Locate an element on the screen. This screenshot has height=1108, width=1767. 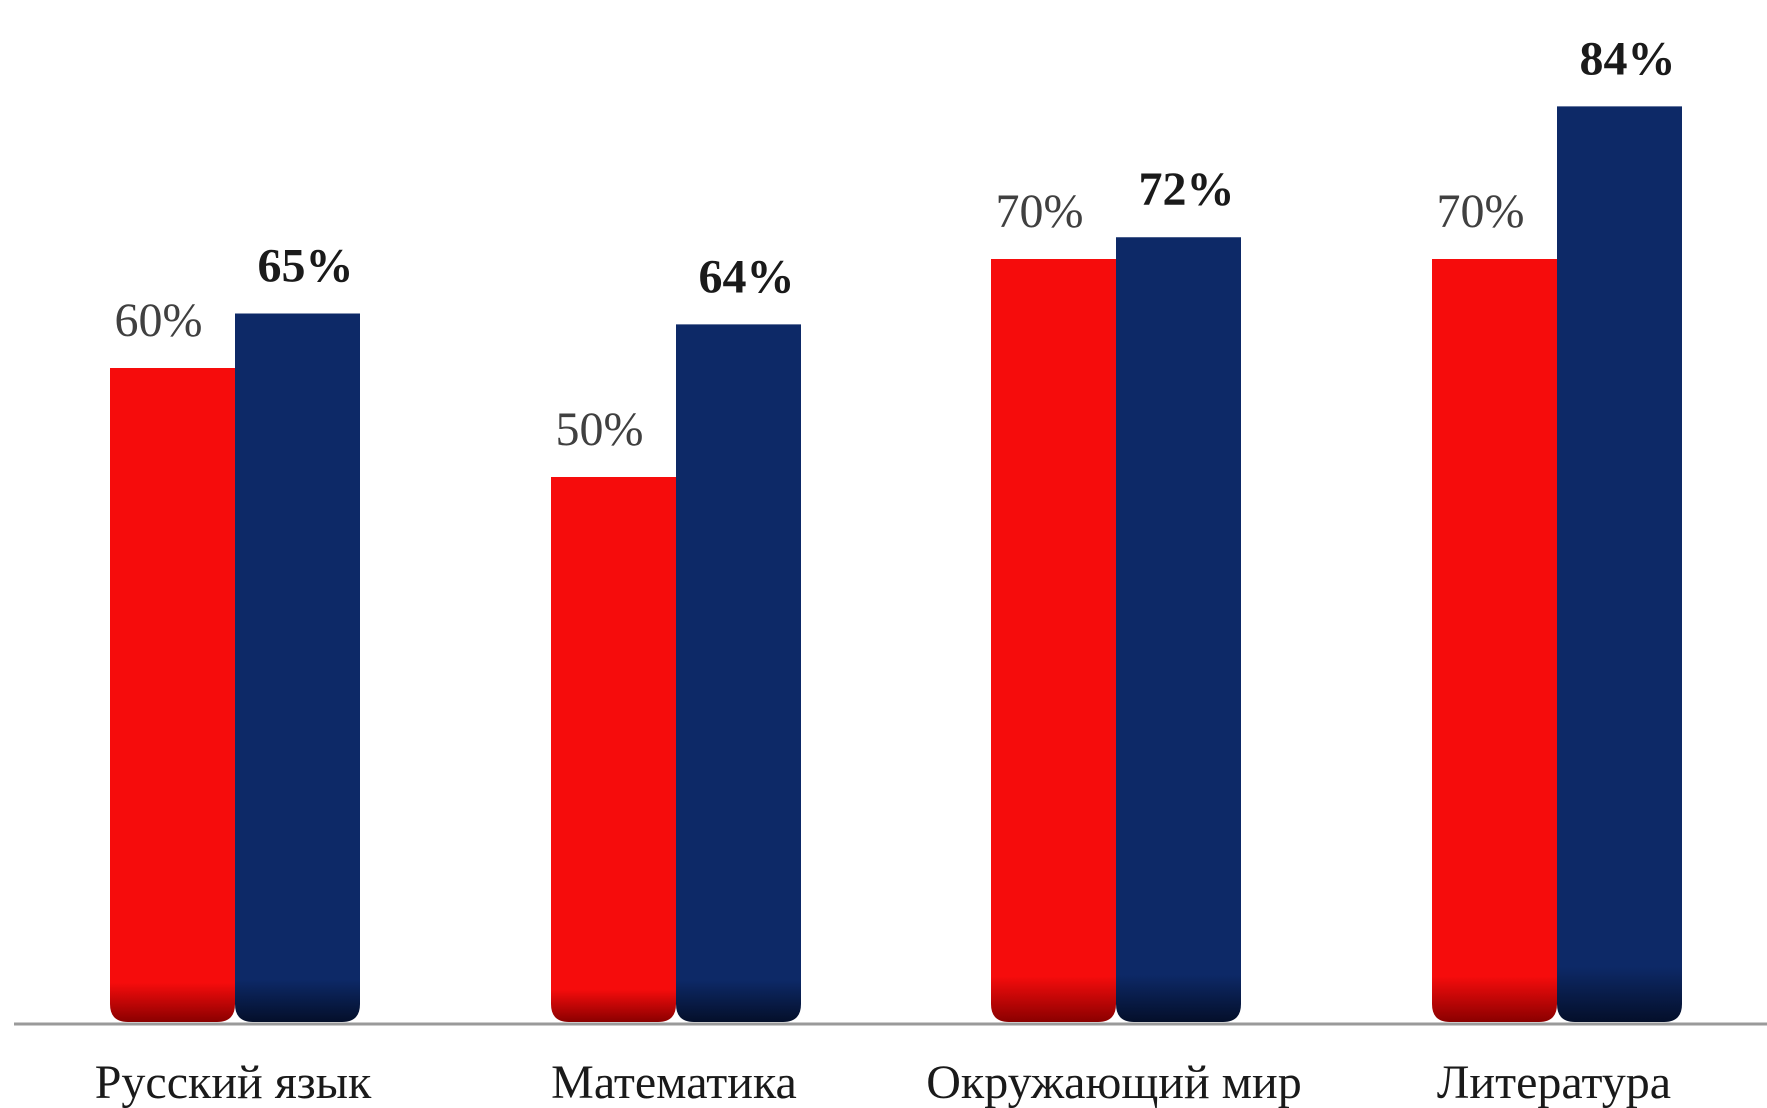
value-label-series1-cat4: 70% is located at coordinates (1481, 211).